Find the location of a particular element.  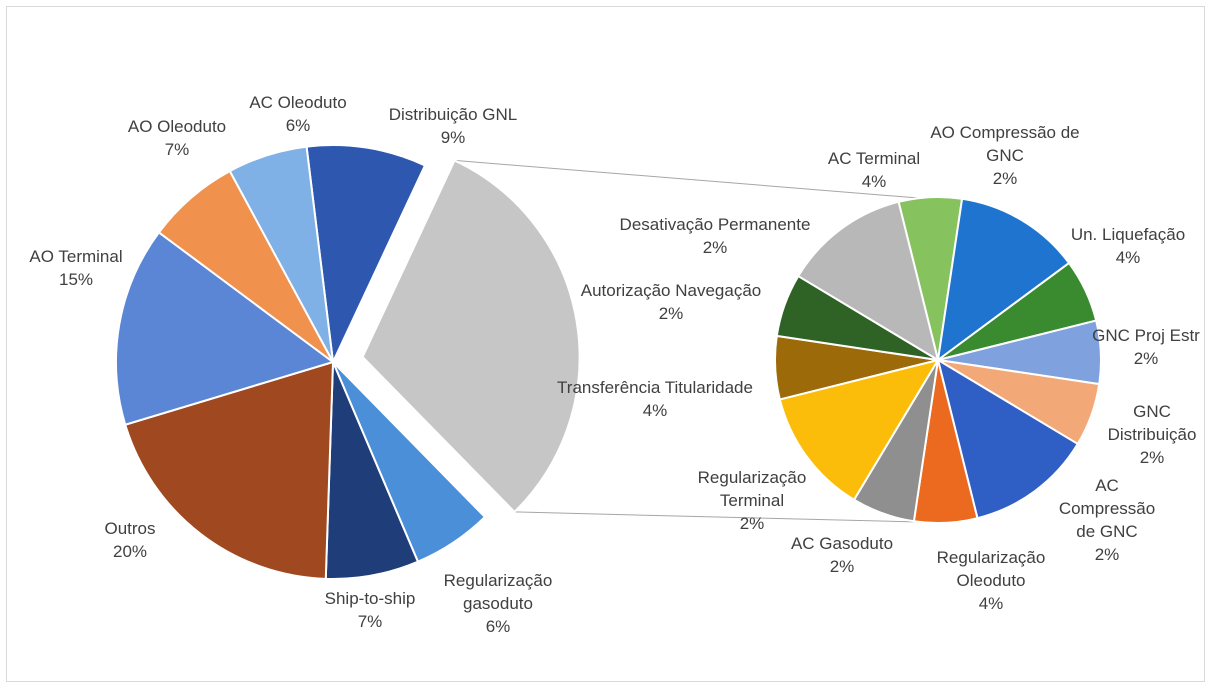

main-slice-outros is located at coordinates (229, 470).